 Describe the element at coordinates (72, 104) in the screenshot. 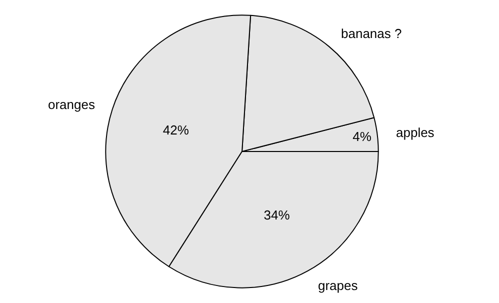

I see `slice-label: oranges` at that location.